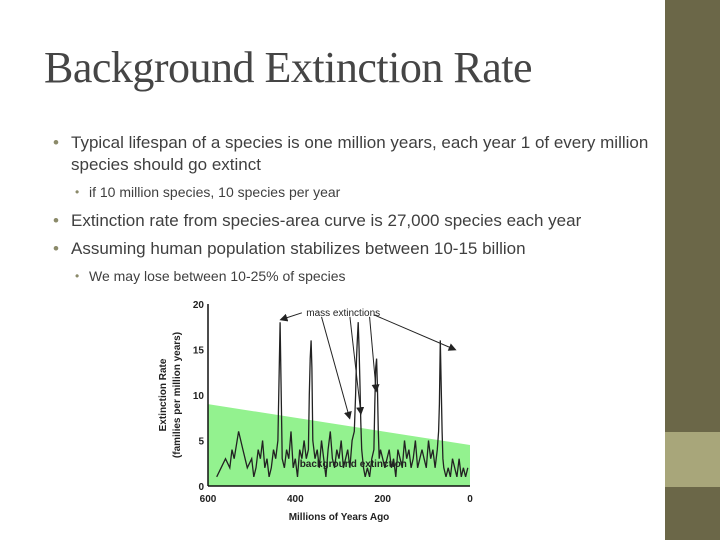 This screenshot has width=720, height=540. I want to click on mass-extinctions-label: mass extinctions, so click(343, 313).